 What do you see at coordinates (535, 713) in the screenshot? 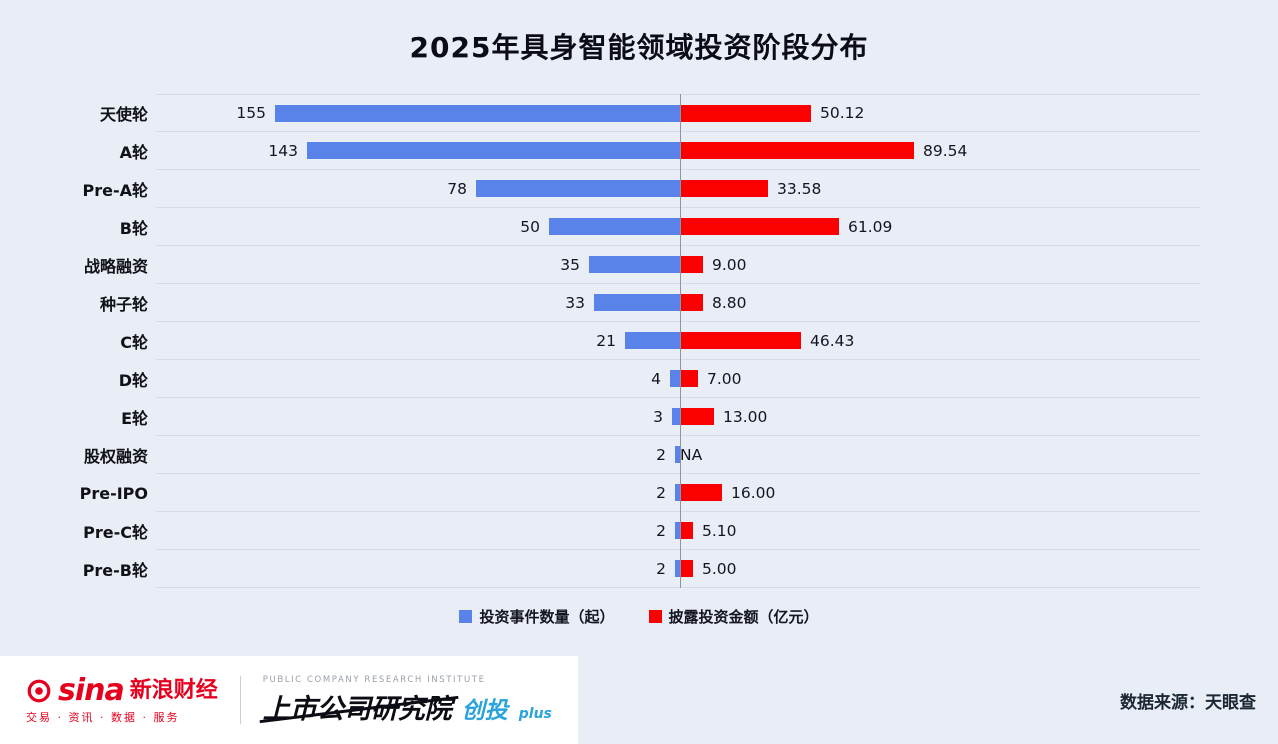
I see `chuangtou-plus-suffix: plus` at bounding box center [535, 713].